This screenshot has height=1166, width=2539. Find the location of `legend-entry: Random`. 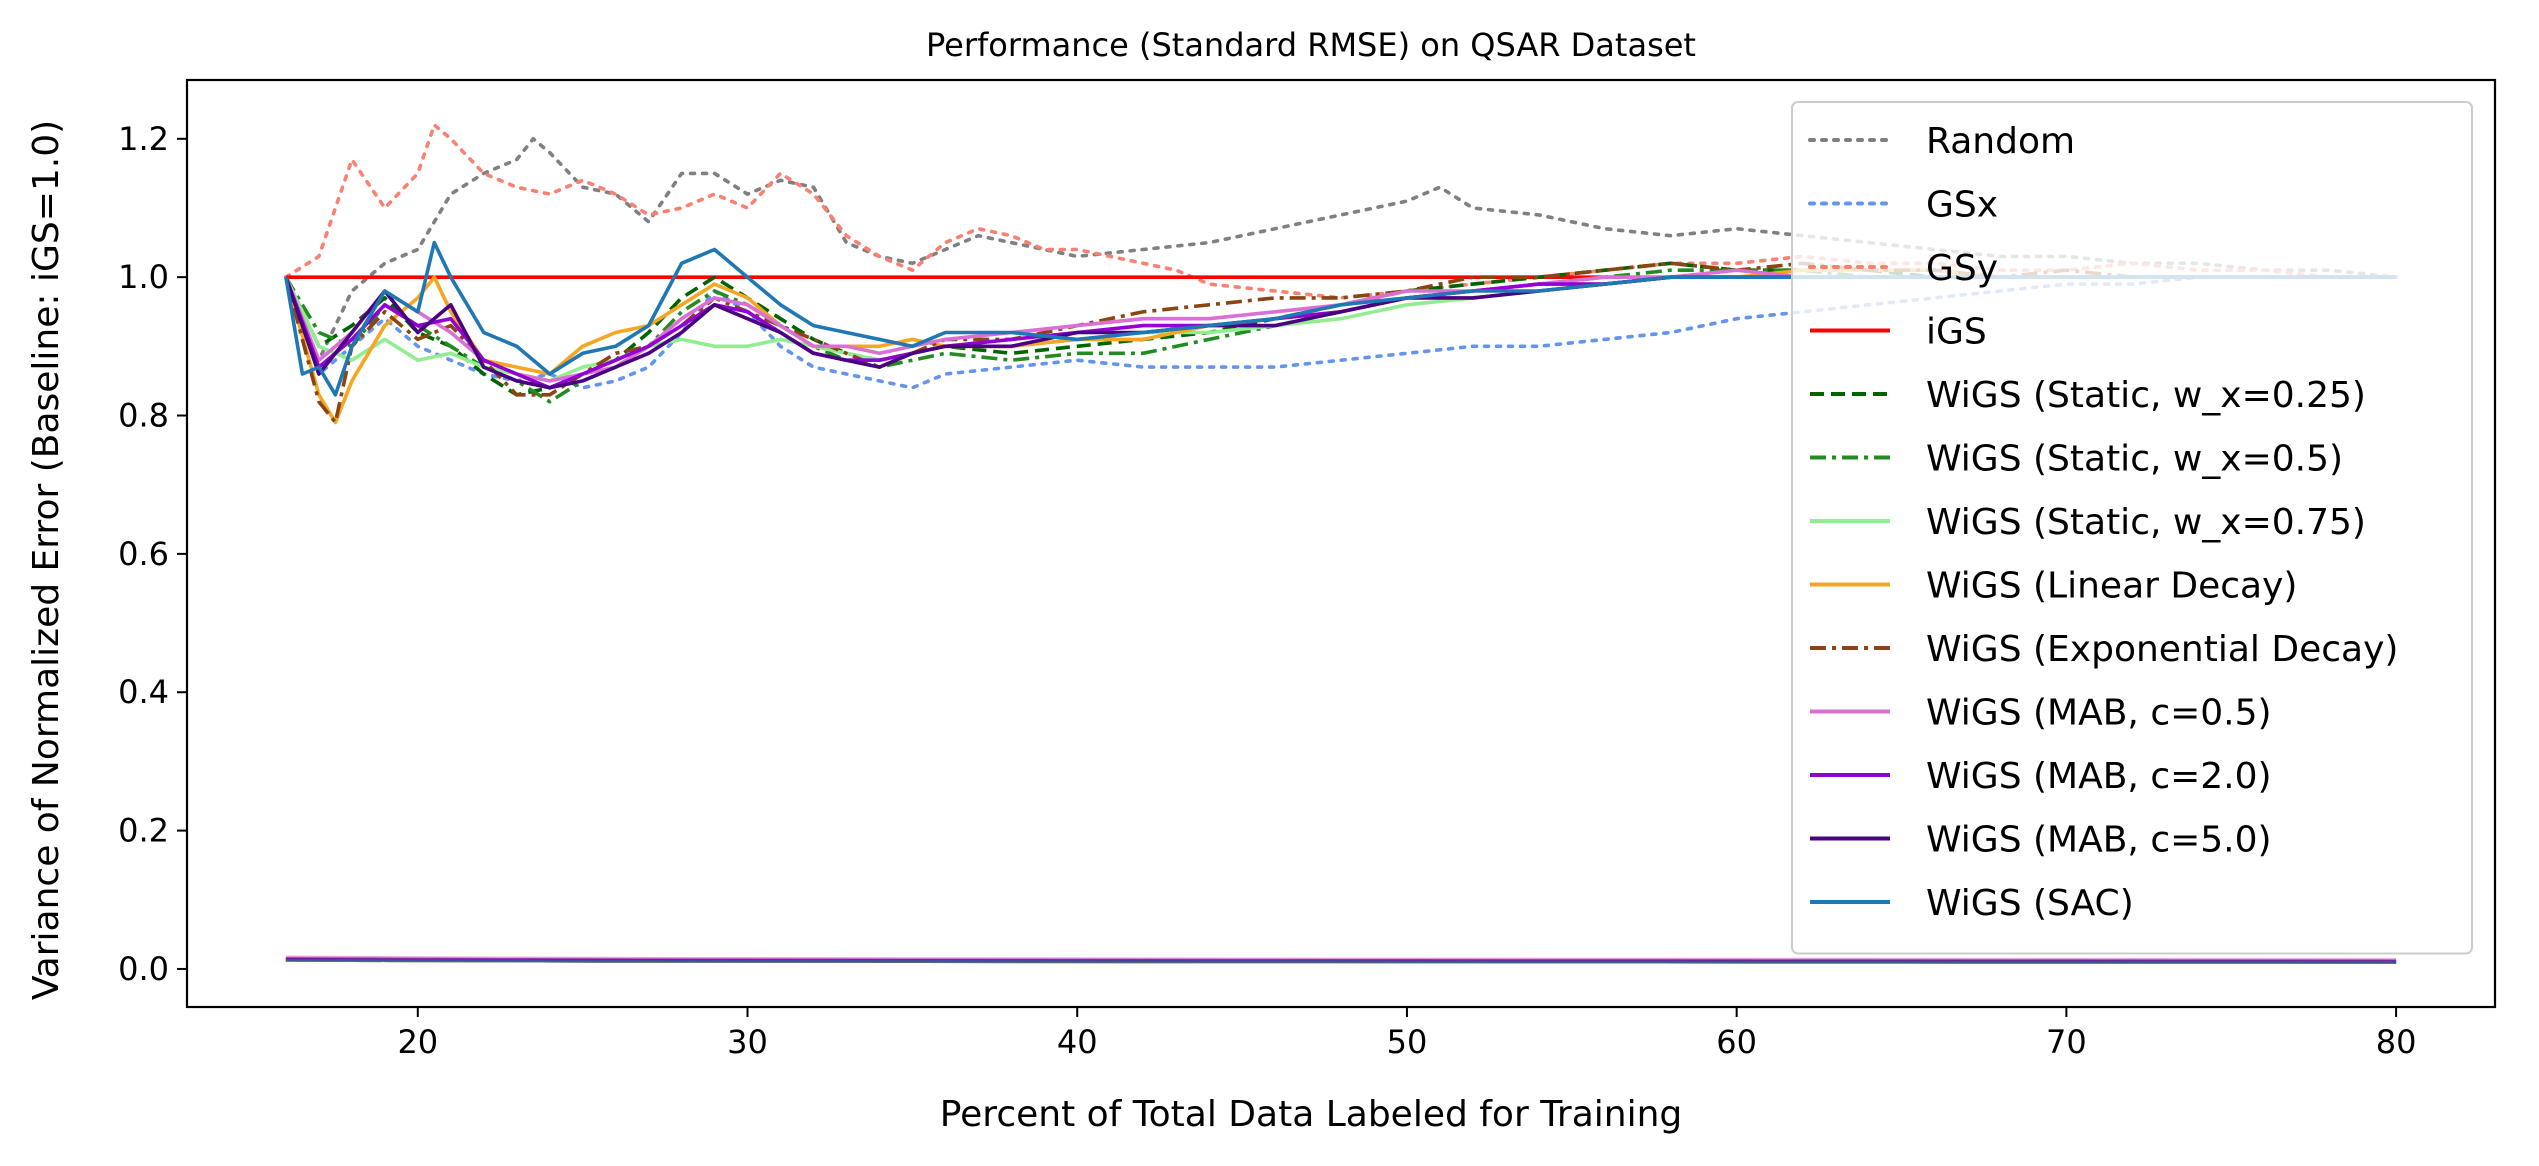

legend-entry: Random is located at coordinates (2000, 141).